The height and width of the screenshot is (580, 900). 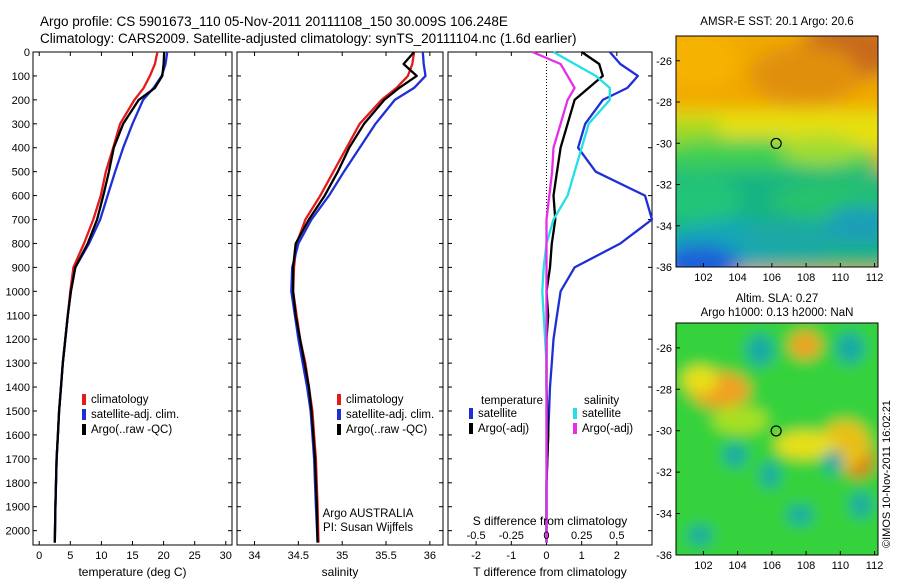 What do you see at coordinates (616, 536) in the screenshot?
I see `s-diff-tick-label: 0.5` at bounding box center [616, 536].